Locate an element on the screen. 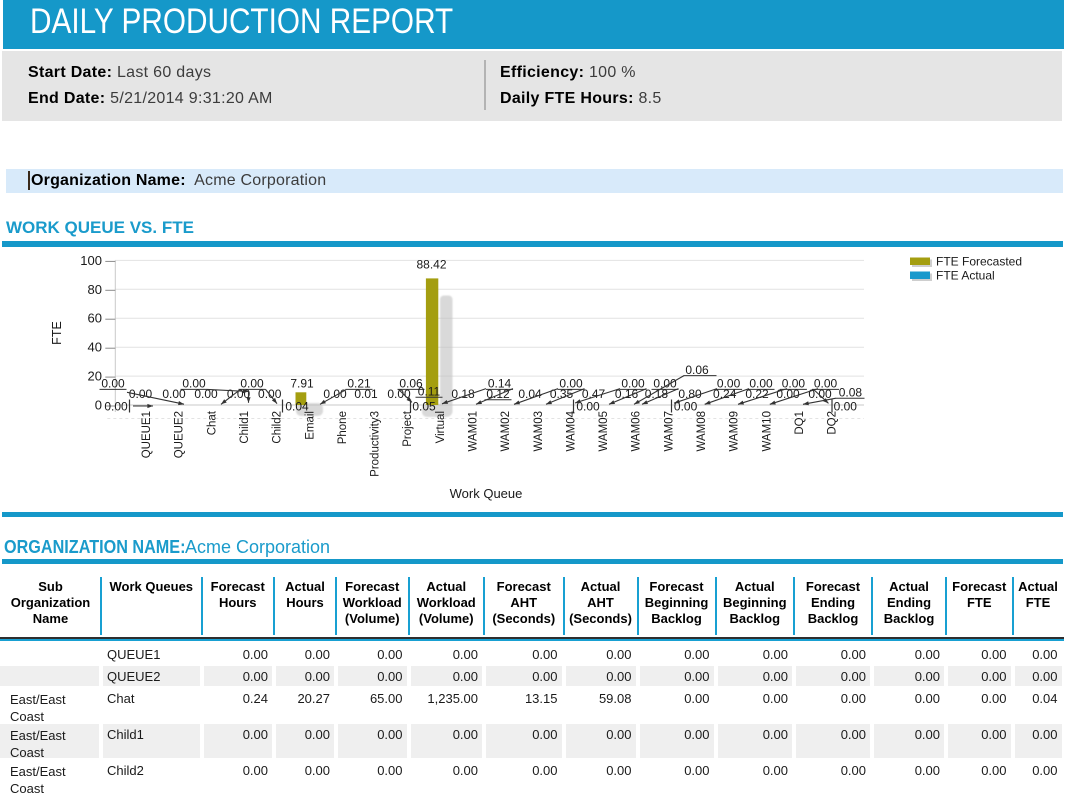 The width and height of the screenshot is (1070, 797). svg-text: 40 is located at coordinates (95, 347).